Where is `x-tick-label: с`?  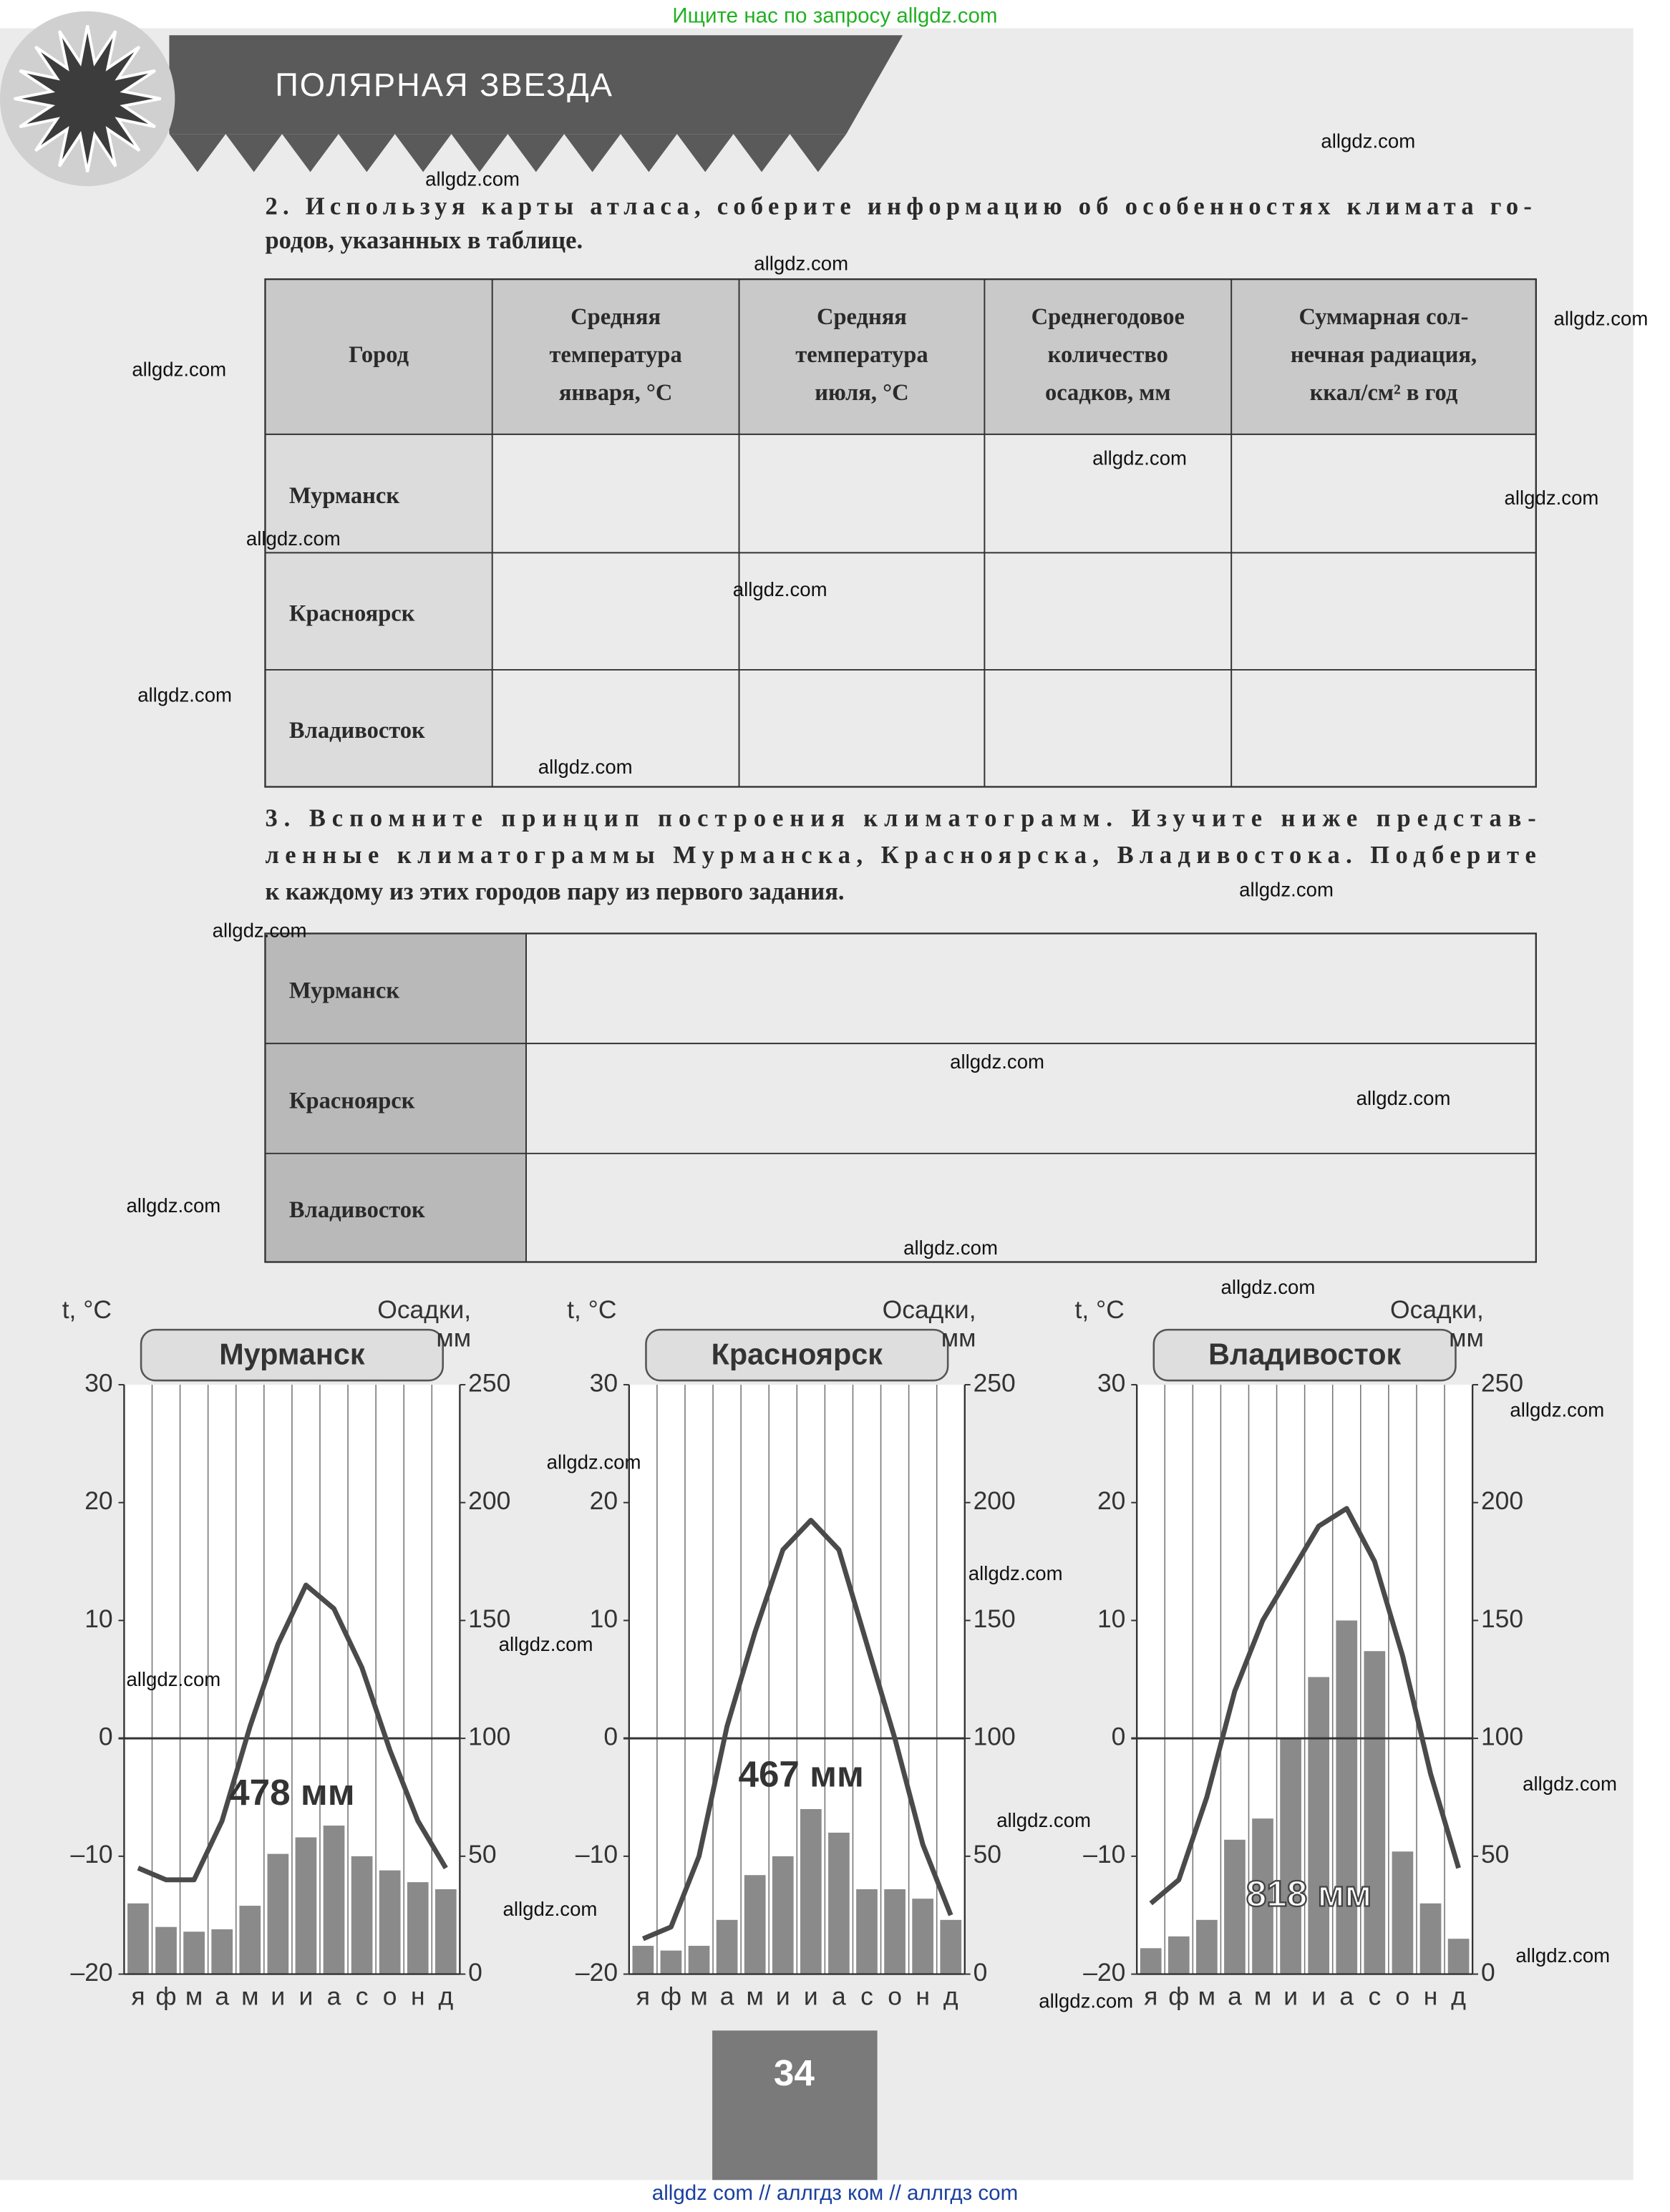
x-tick-label: с is located at coordinates (1374, 1996).